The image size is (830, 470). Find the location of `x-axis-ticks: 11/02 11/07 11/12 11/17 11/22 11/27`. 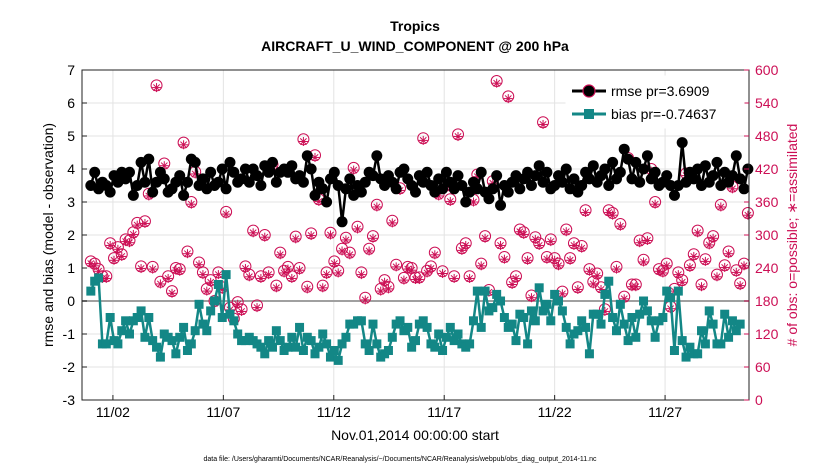

x-axis-ticks: 11/02 11/07 11/12 11/17 11/22 11/27 is located at coordinates (389, 407).